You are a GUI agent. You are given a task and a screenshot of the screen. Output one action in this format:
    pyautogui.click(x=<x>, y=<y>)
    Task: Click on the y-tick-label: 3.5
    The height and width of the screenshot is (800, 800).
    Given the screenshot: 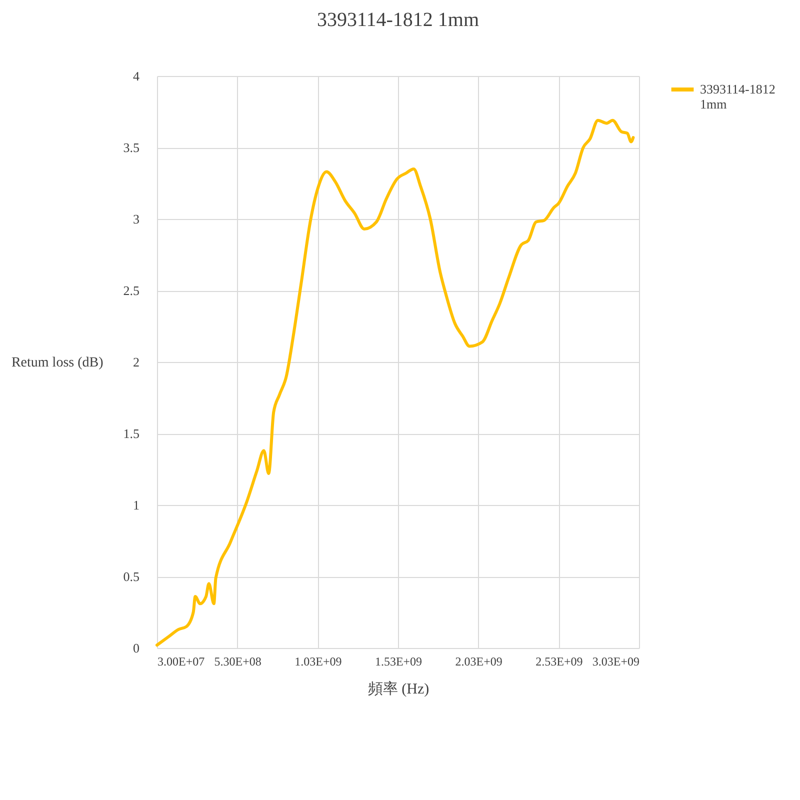 What is the action you would take?
    pyautogui.click(x=131, y=147)
    